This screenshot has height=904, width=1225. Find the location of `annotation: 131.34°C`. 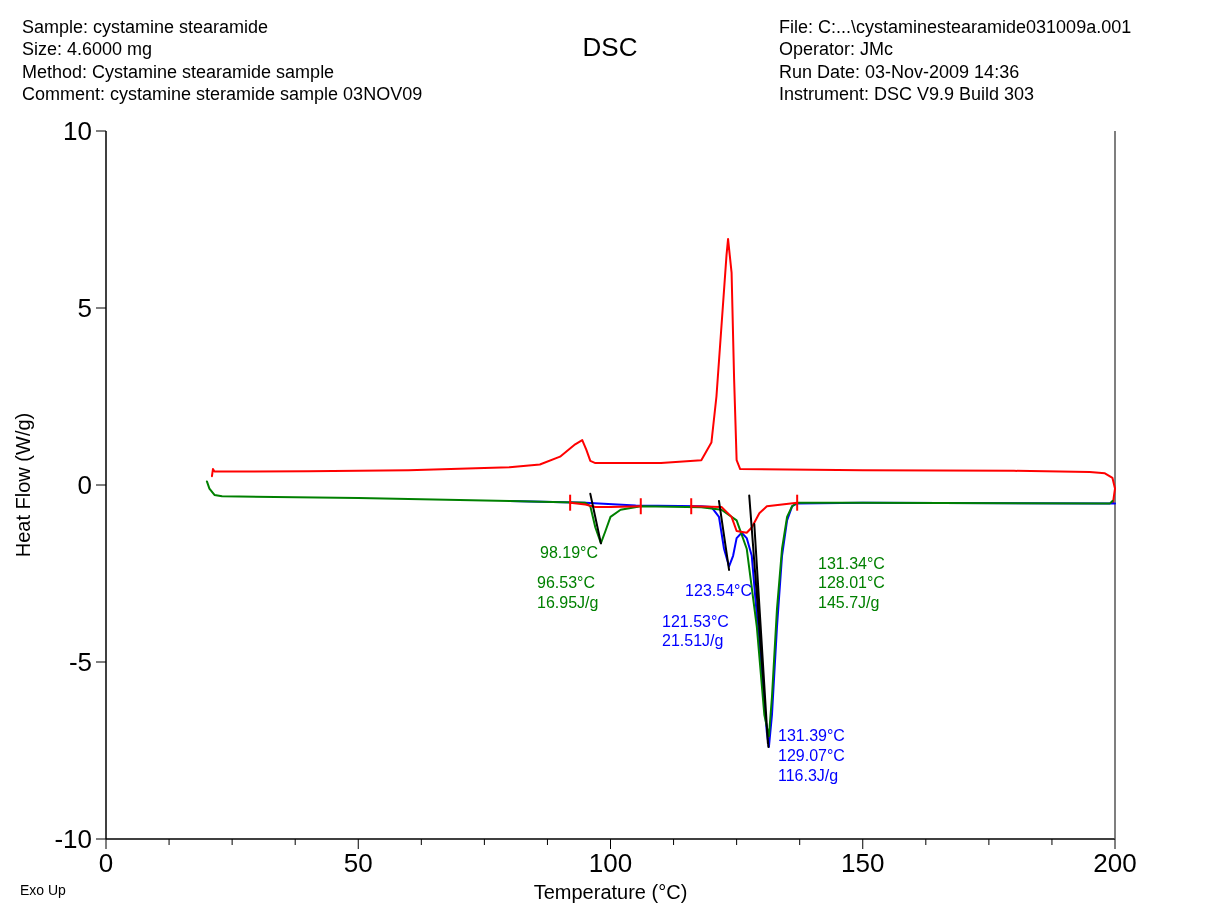

annotation: 131.34°C is located at coordinates (851, 563).